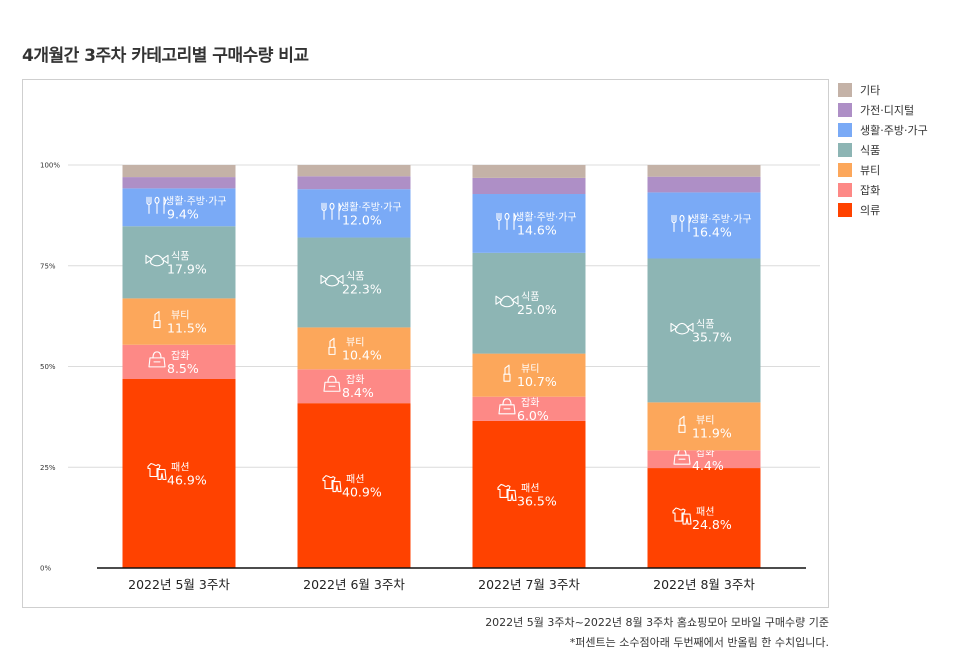 The height and width of the screenshot is (663, 966). I want to click on x-category-label: 2022년 7월 3주차, so click(529, 584).